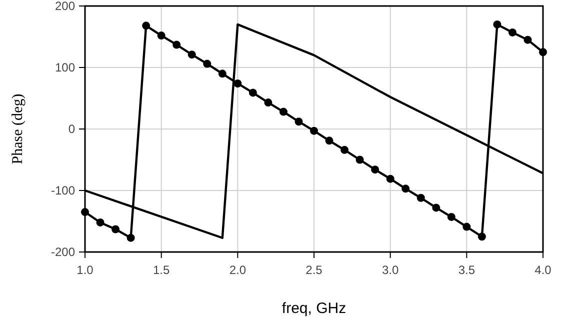  What do you see at coordinates (314, 308) in the screenshot?
I see `x-axis-title: freq, GHz` at bounding box center [314, 308].